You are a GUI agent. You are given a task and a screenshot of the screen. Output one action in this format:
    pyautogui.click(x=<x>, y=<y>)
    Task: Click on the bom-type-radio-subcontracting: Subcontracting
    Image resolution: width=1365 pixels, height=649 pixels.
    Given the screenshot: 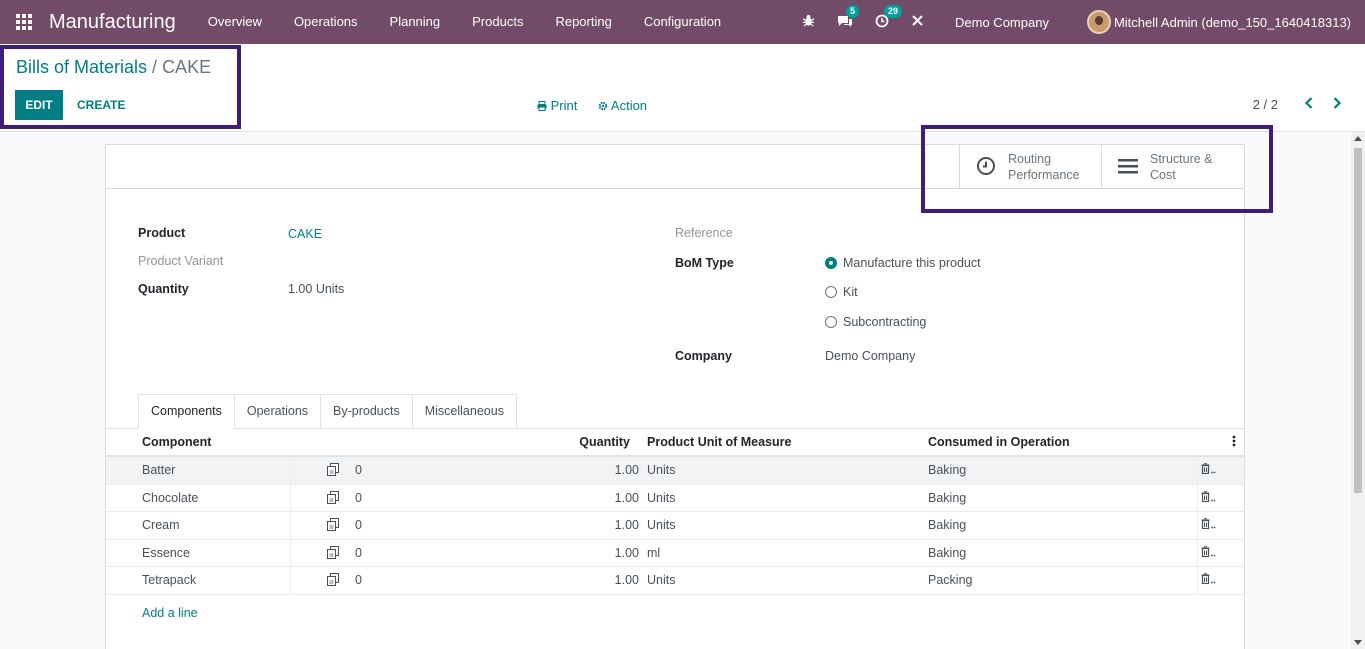 What is the action you would take?
    pyautogui.click(x=875, y=322)
    